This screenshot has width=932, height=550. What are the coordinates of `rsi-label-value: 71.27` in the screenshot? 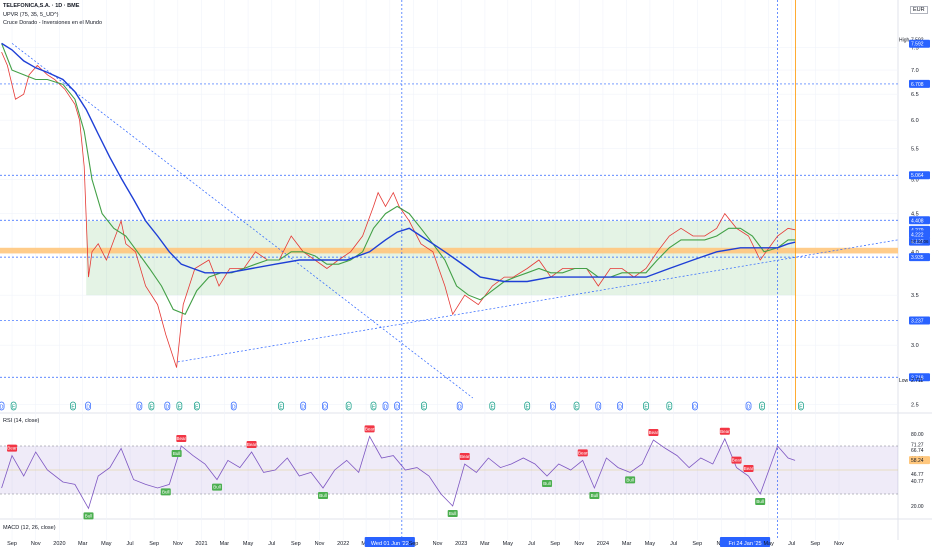 It's located at (917, 445).